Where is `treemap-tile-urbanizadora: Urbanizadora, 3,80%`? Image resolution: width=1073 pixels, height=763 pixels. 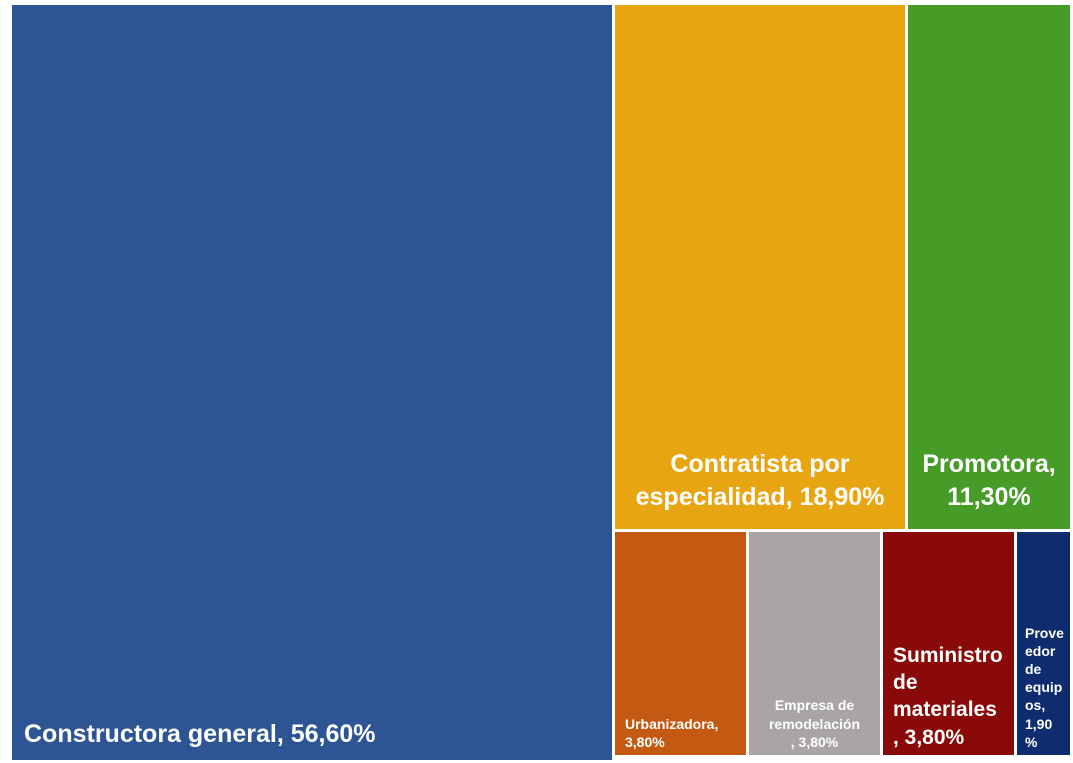
treemap-tile-urbanizadora: Urbanizadora, 3,80% is located at coordinates (682, 645).